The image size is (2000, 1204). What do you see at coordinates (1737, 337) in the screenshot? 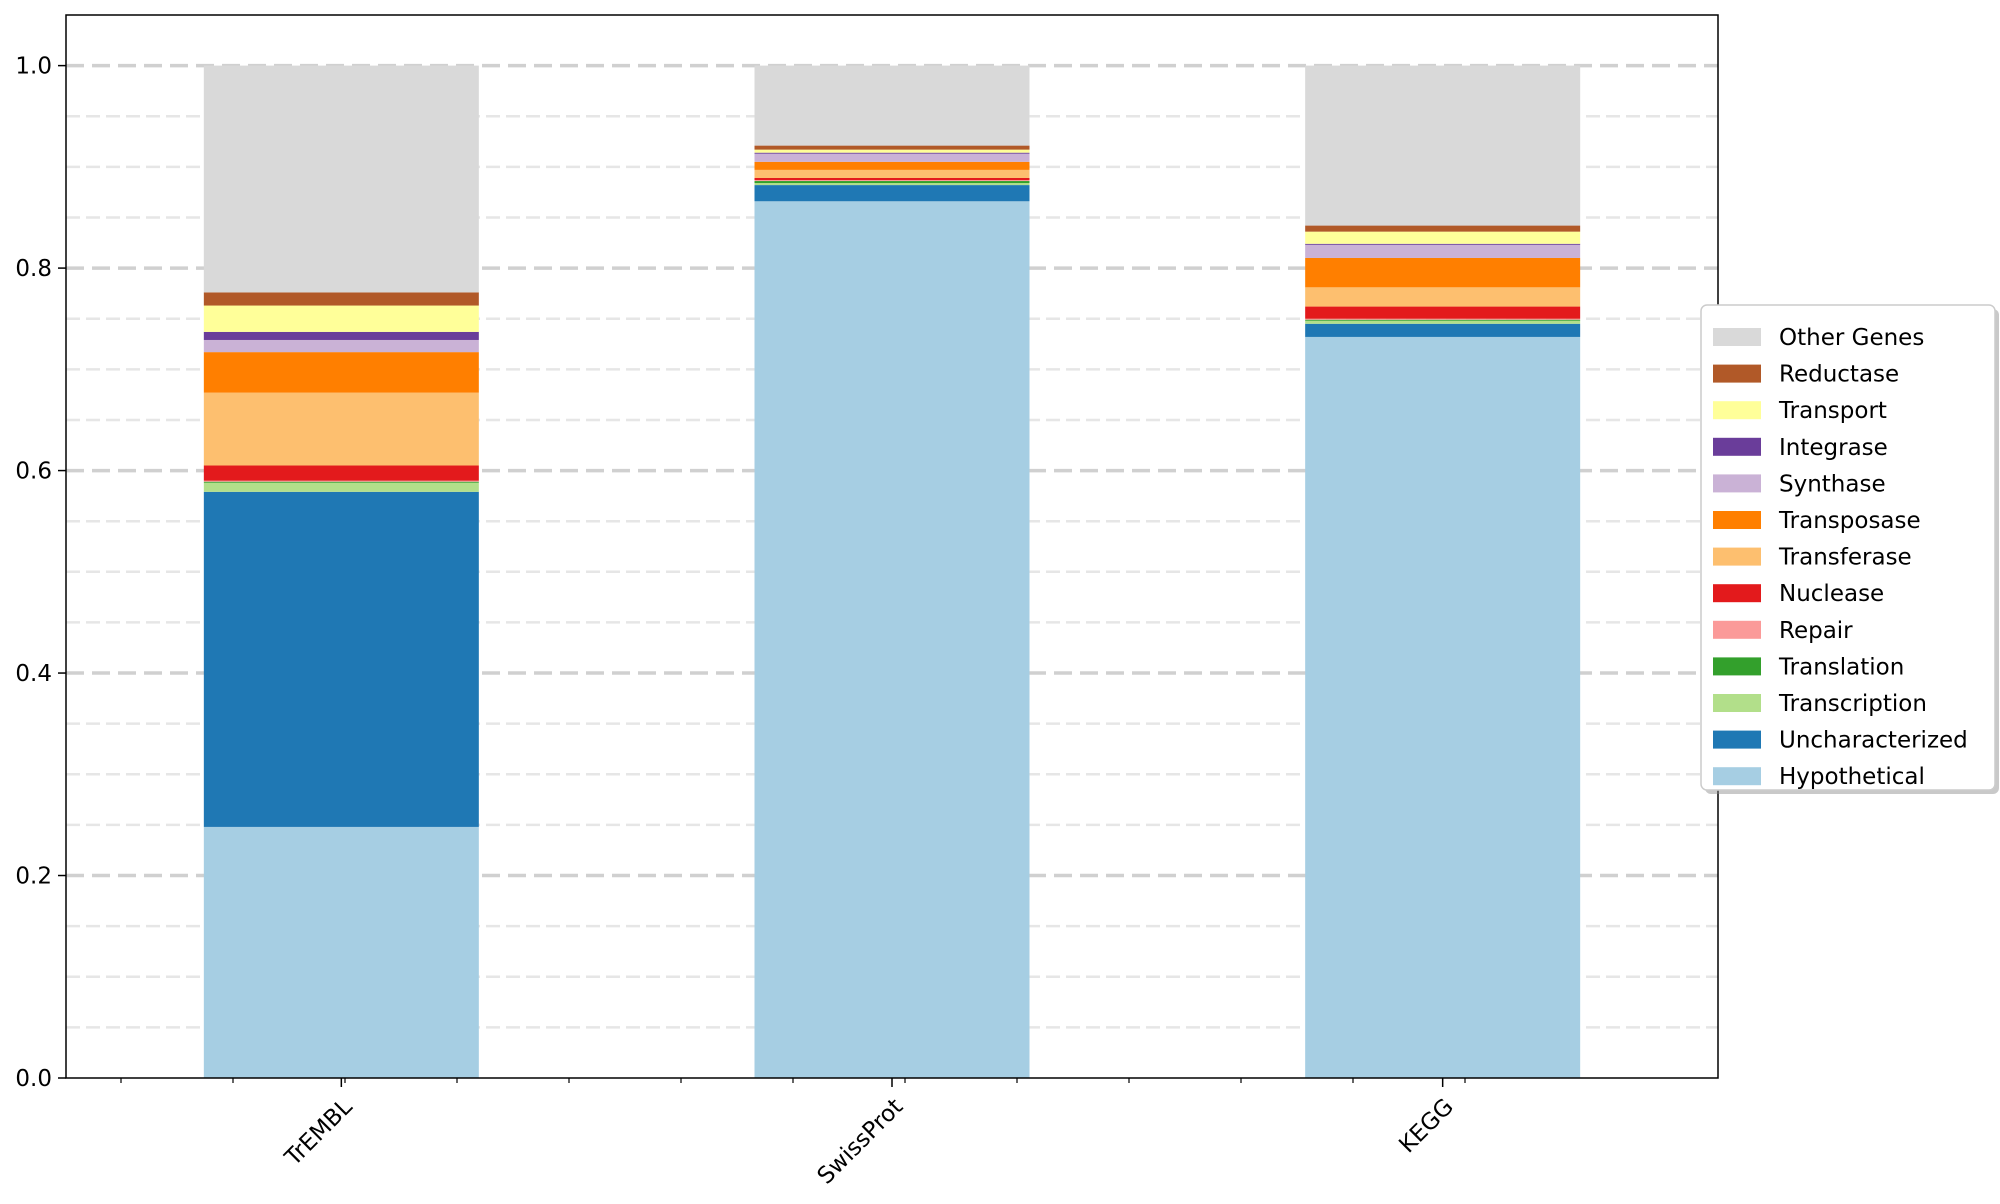
I see `legend-swatch-other-genes` at bounding box center [1737, 337].